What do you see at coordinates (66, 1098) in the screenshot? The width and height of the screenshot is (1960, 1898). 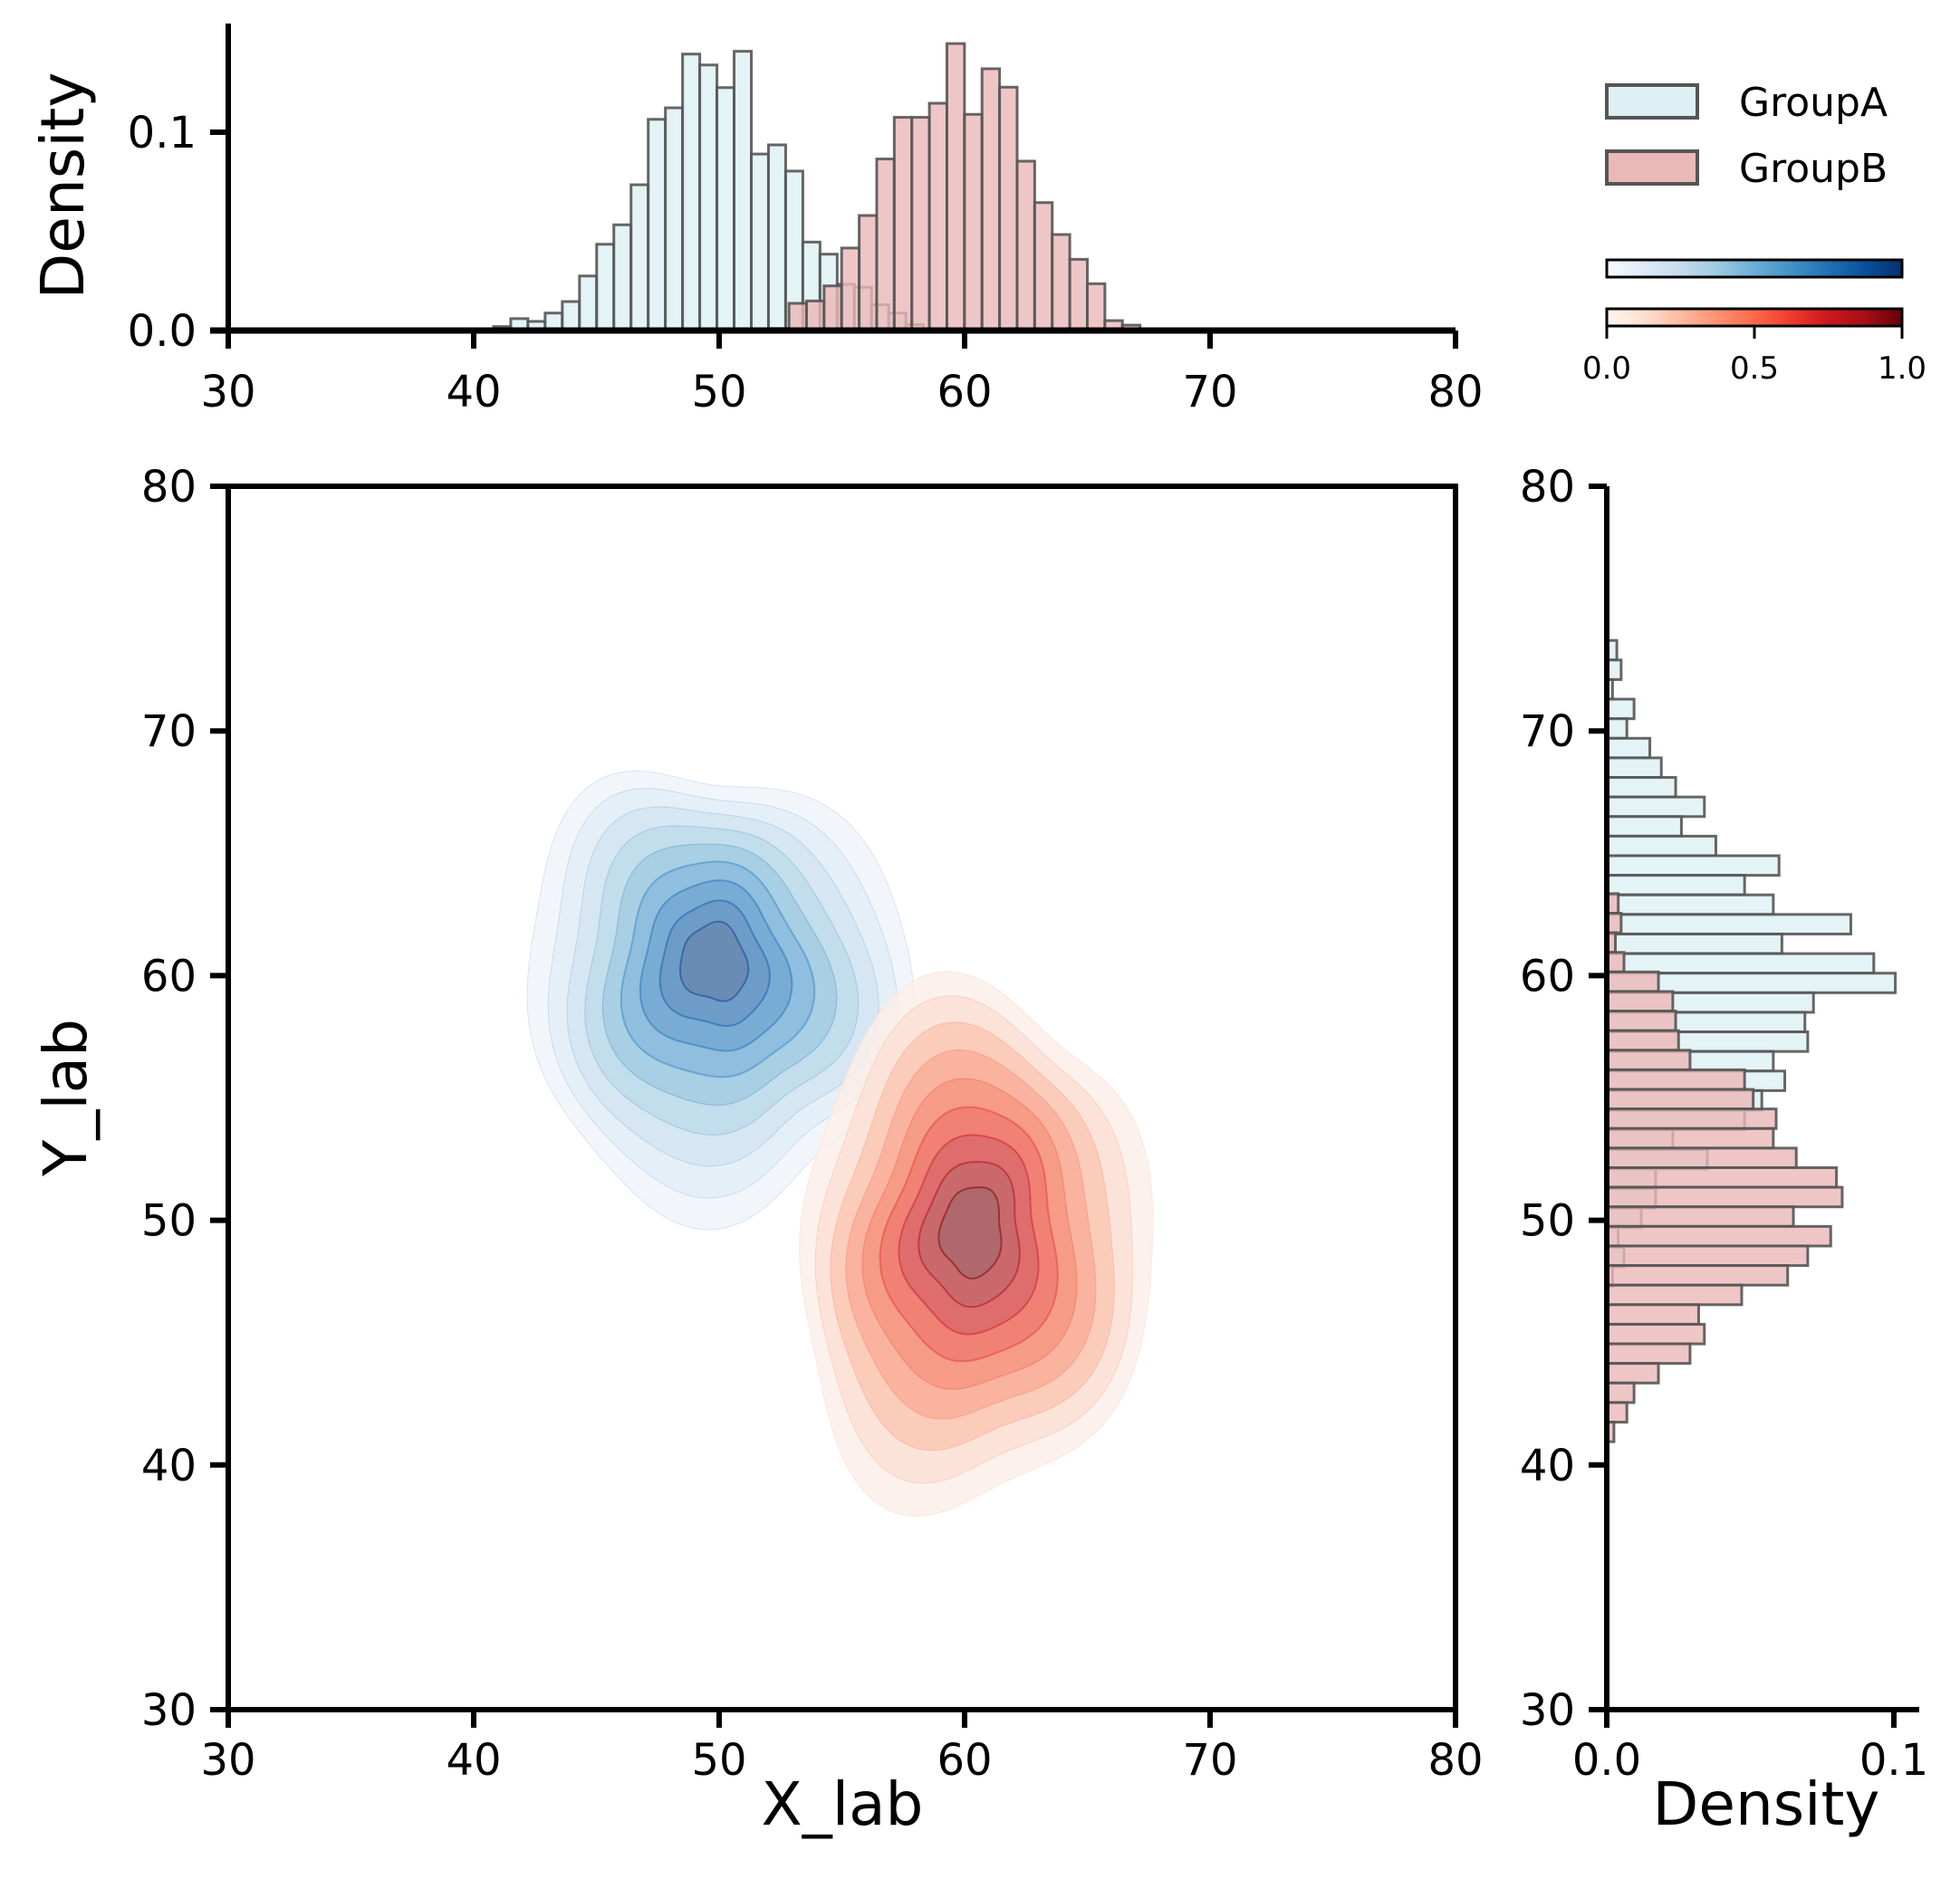 I see `main-ylabel: Y_lab` at bounding box center [66, 1098].